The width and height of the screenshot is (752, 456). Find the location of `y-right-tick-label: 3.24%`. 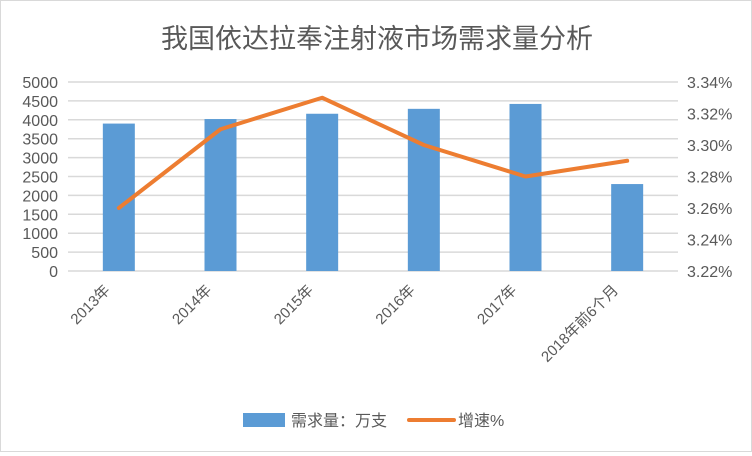

y-right-tick-label: 3.24% is located at coordinates (709, 241).